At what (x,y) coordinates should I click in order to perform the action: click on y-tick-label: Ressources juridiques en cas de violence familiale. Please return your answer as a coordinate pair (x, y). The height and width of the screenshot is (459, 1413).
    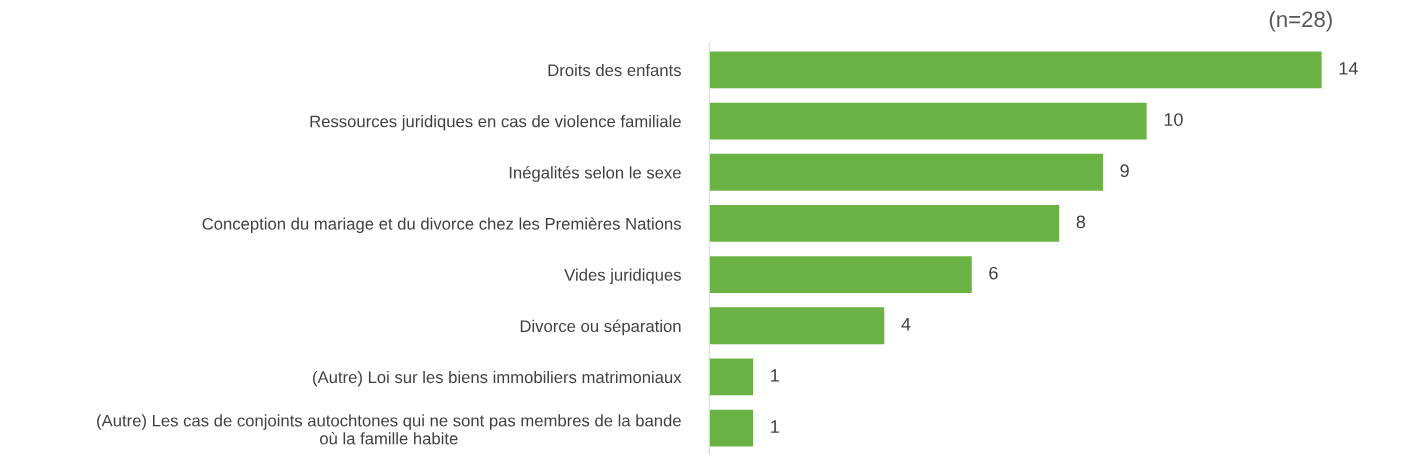
    Looking at the image, I should click on (495, 123).